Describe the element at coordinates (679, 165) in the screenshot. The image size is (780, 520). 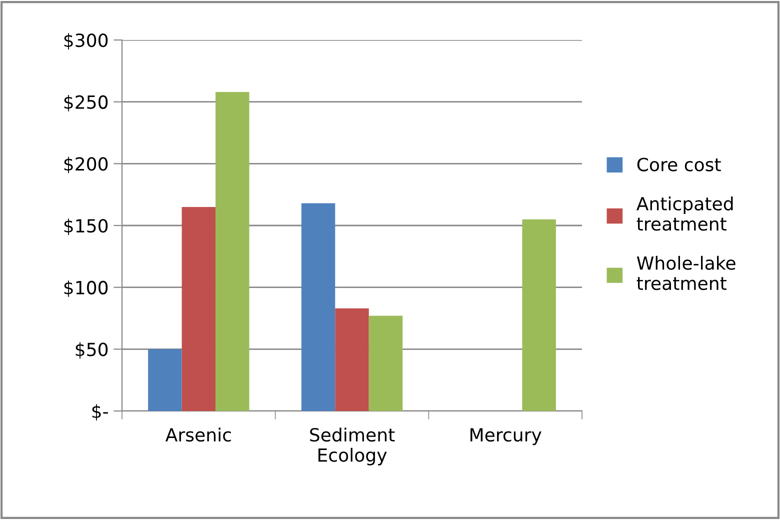
I see `legend-label: Core cost` at that location.